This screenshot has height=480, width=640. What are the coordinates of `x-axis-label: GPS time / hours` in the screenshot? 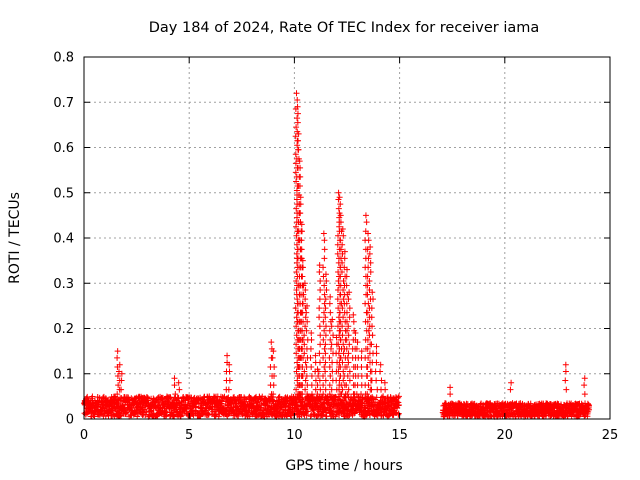 It's located at (343, 466).